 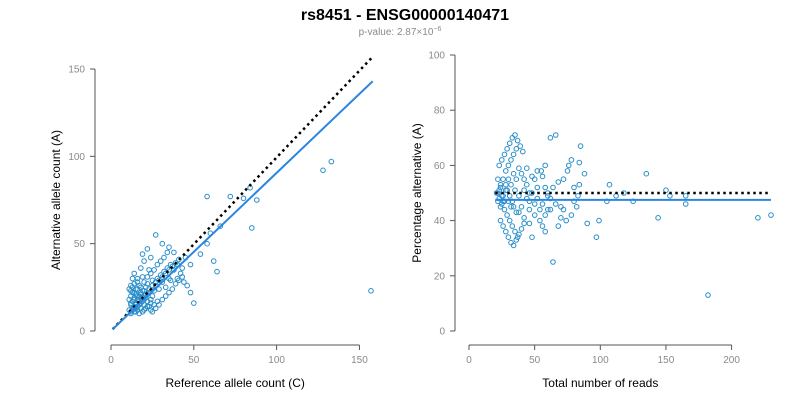 What do you see at coordinates (378, 32) in the screenshot?
I see `pvalue-prefix: p-value:` at bounding box center [378, 32].